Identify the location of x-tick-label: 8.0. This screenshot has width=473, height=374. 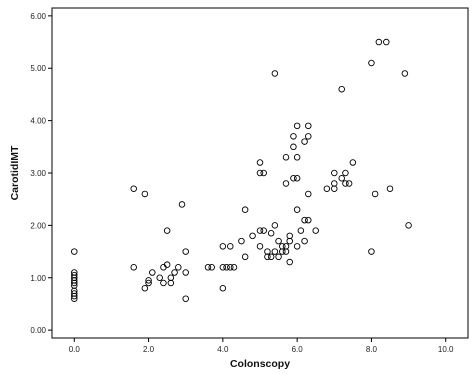
(372, 349).